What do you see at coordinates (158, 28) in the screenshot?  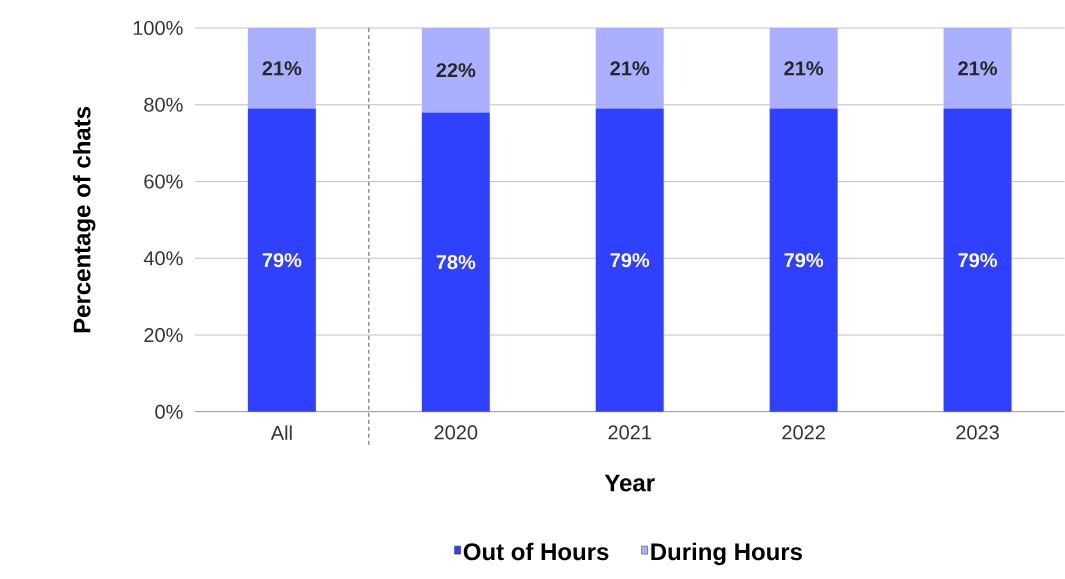 I see `y-tick-label: 100%` at bounding box center [158, 28].